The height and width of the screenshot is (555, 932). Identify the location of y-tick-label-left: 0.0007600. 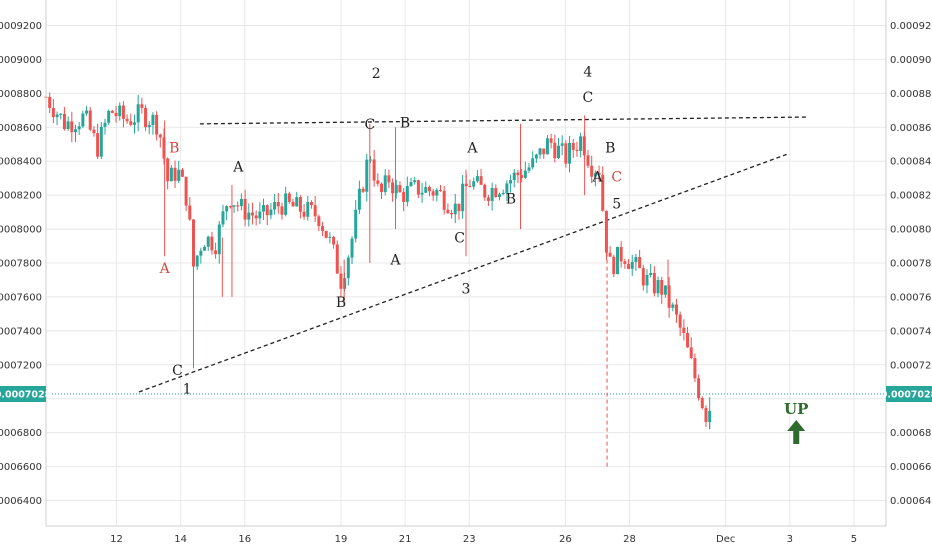
(21, 297).